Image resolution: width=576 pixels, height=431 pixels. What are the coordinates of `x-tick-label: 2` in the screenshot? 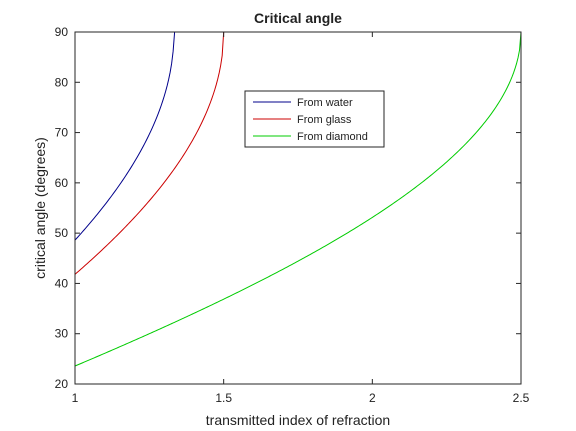 It's located at (372, 398).